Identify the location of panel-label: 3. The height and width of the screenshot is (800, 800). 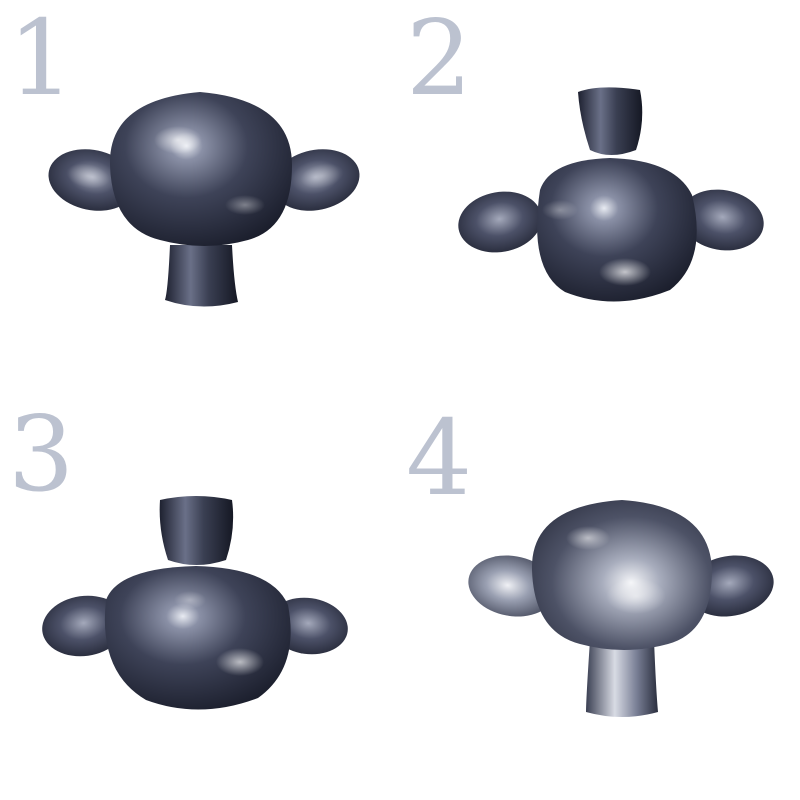
(41, 454).